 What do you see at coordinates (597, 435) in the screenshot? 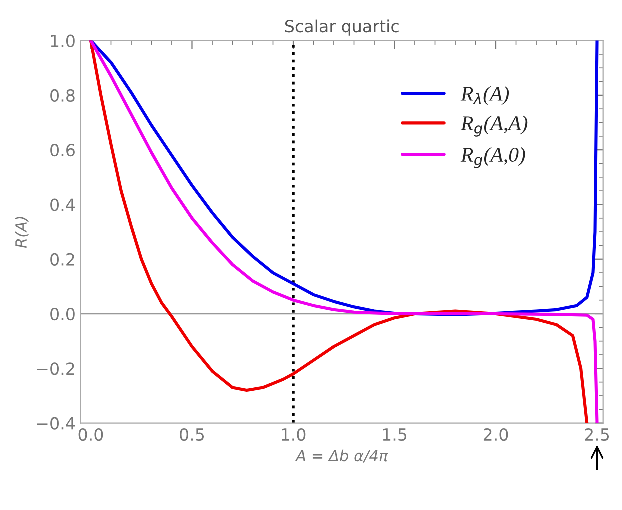
I see `x-tick-label: 2.5` at bounding box center [597, 435].